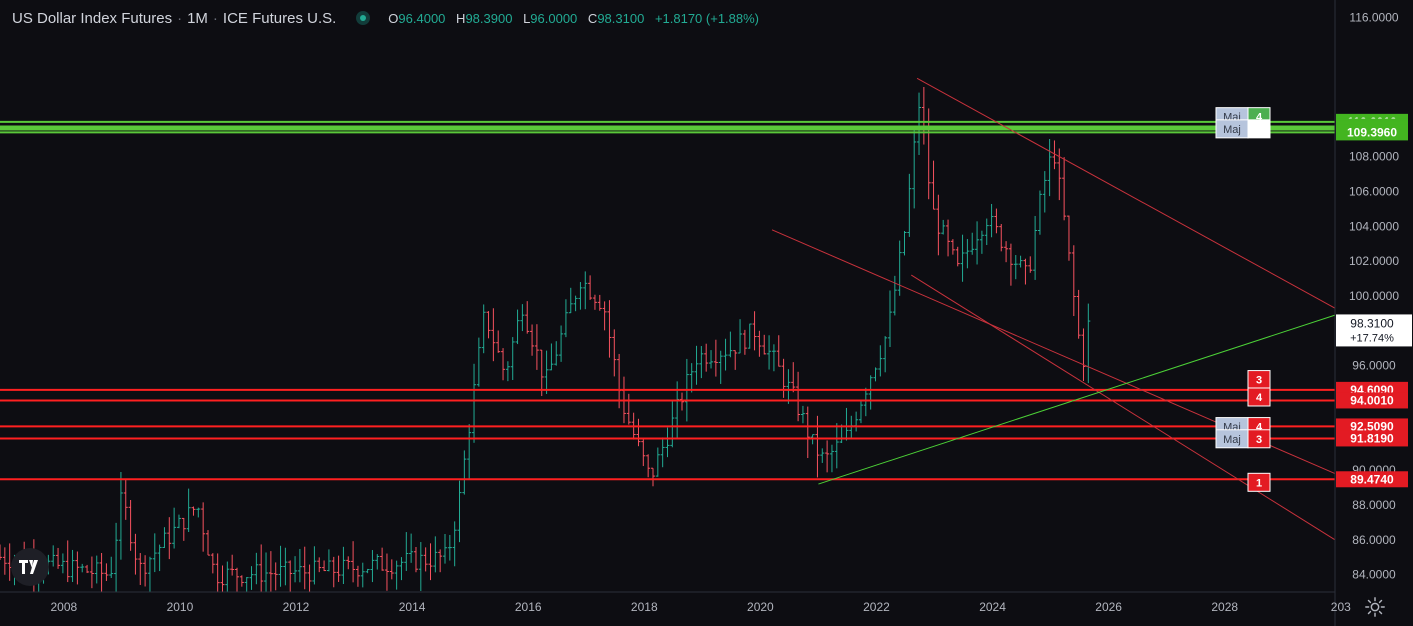 The image size is (1413, 626). I want to click on trendline-green, so click(1077, 399).